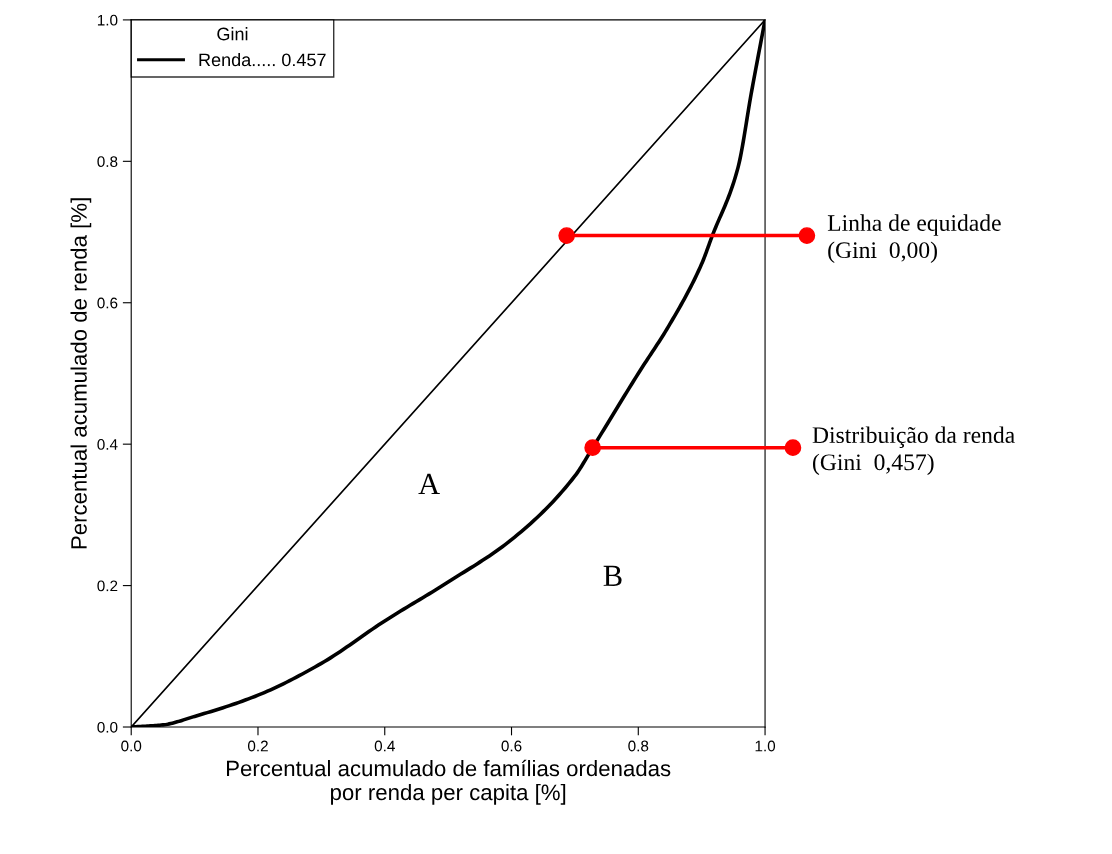  I want to click on y-tick-label: 0.8, so click(107, 162).